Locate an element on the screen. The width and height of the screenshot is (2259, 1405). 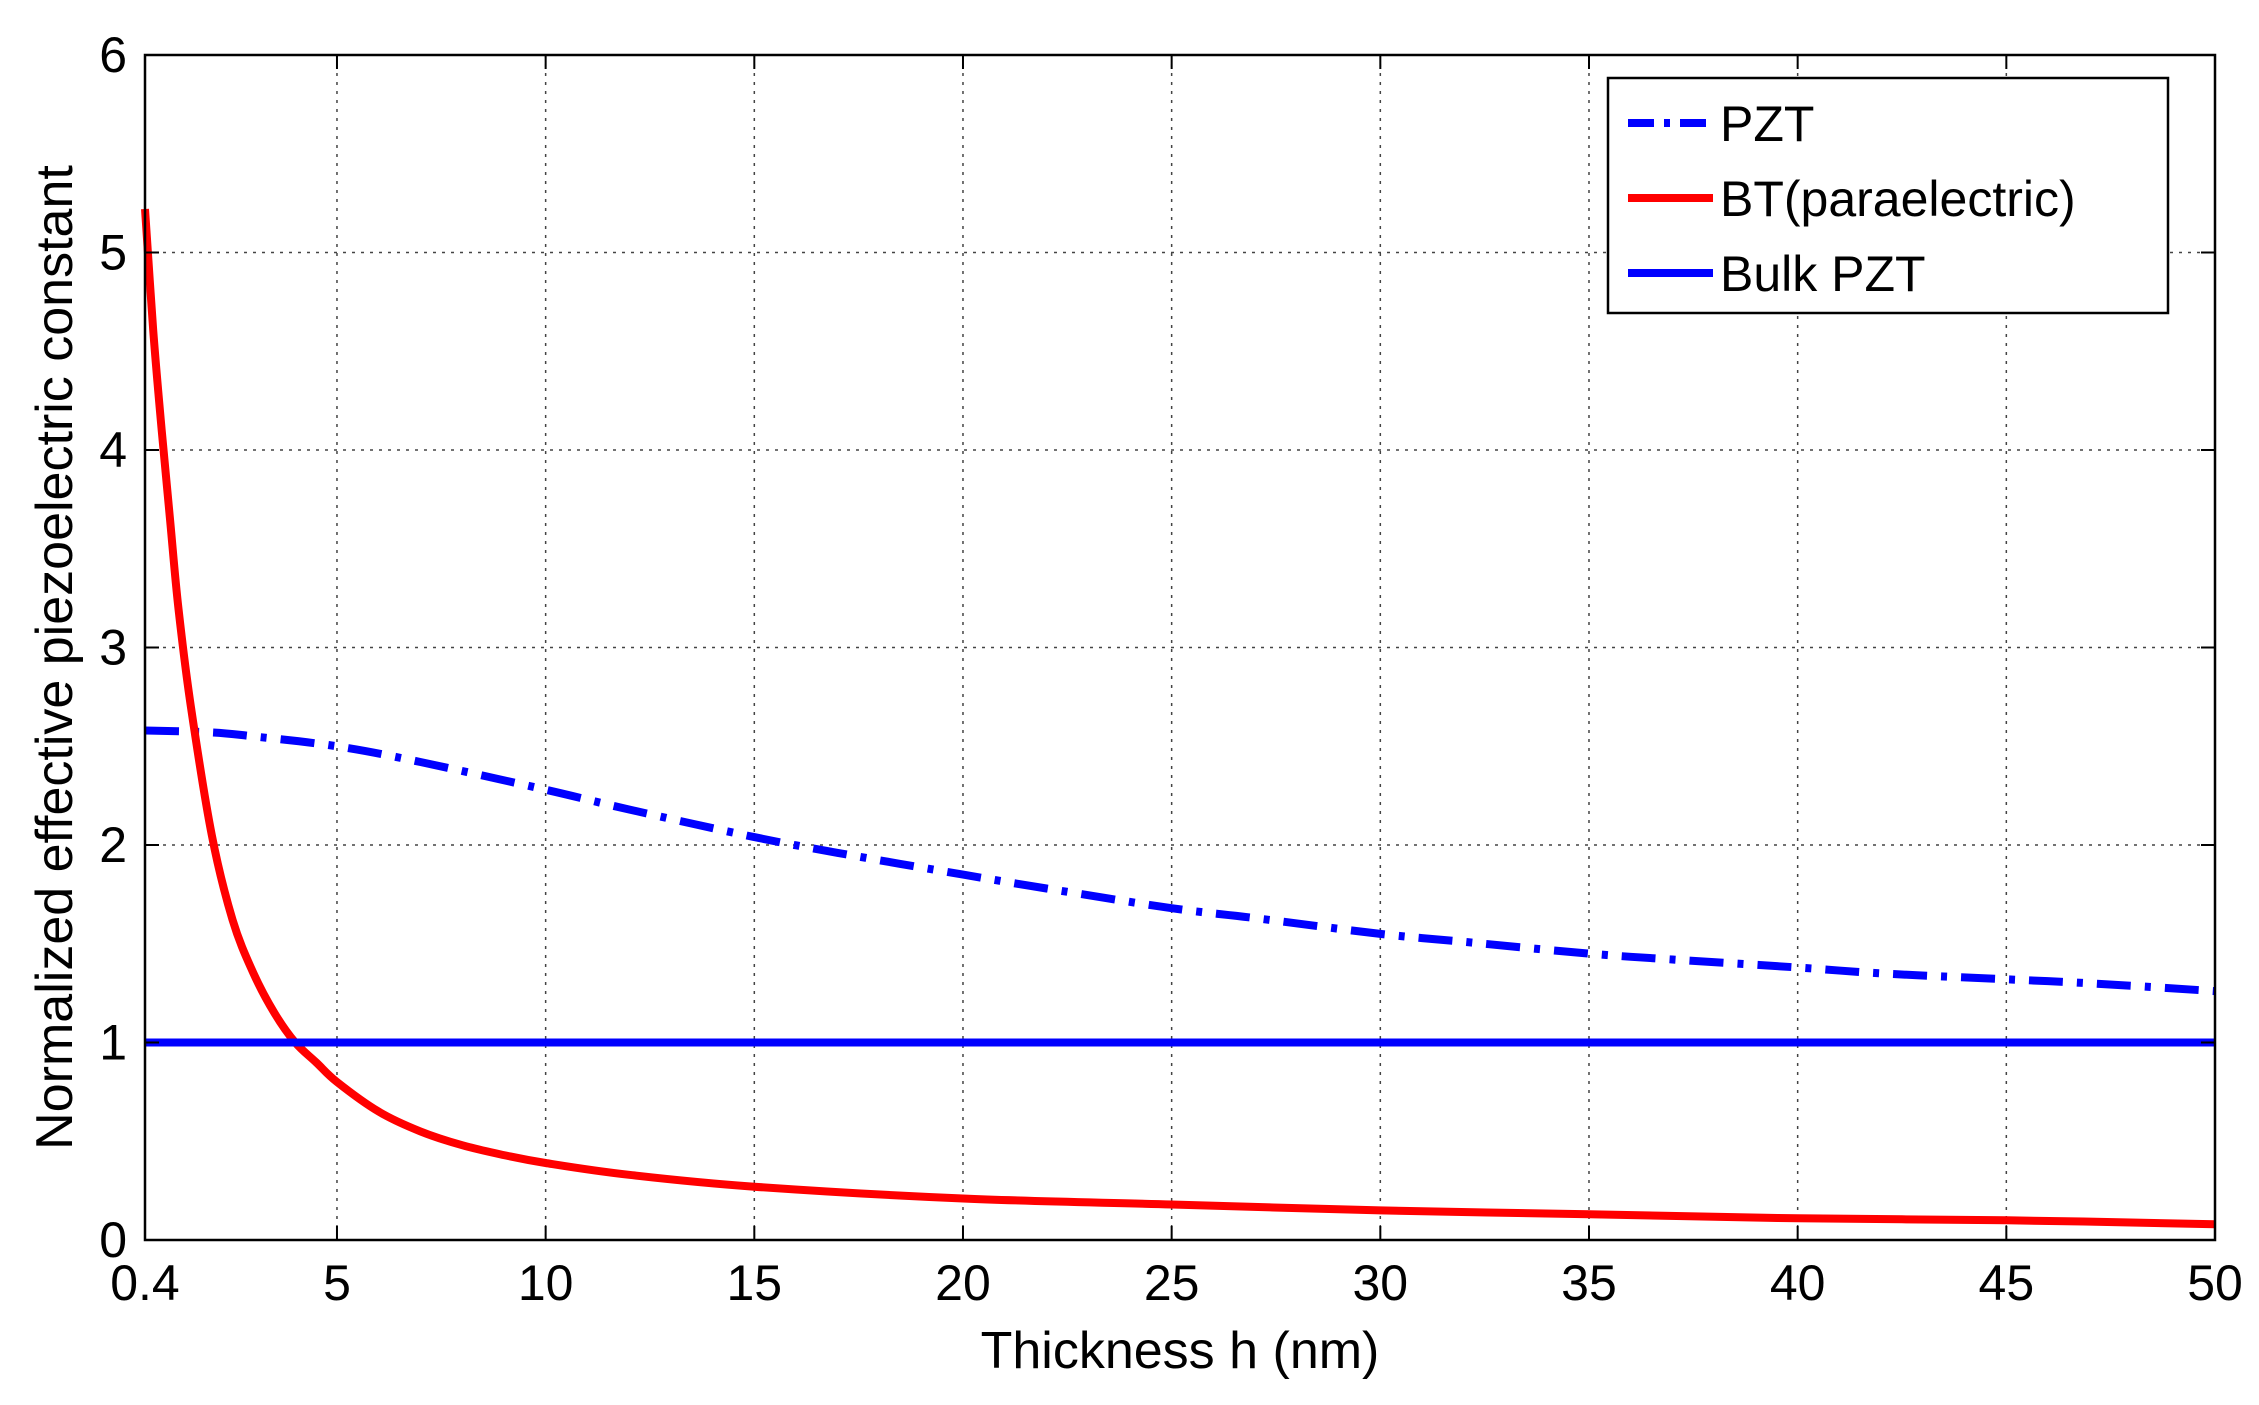
legend-label: Bulk PZT is located at coordinates (1823, 274).